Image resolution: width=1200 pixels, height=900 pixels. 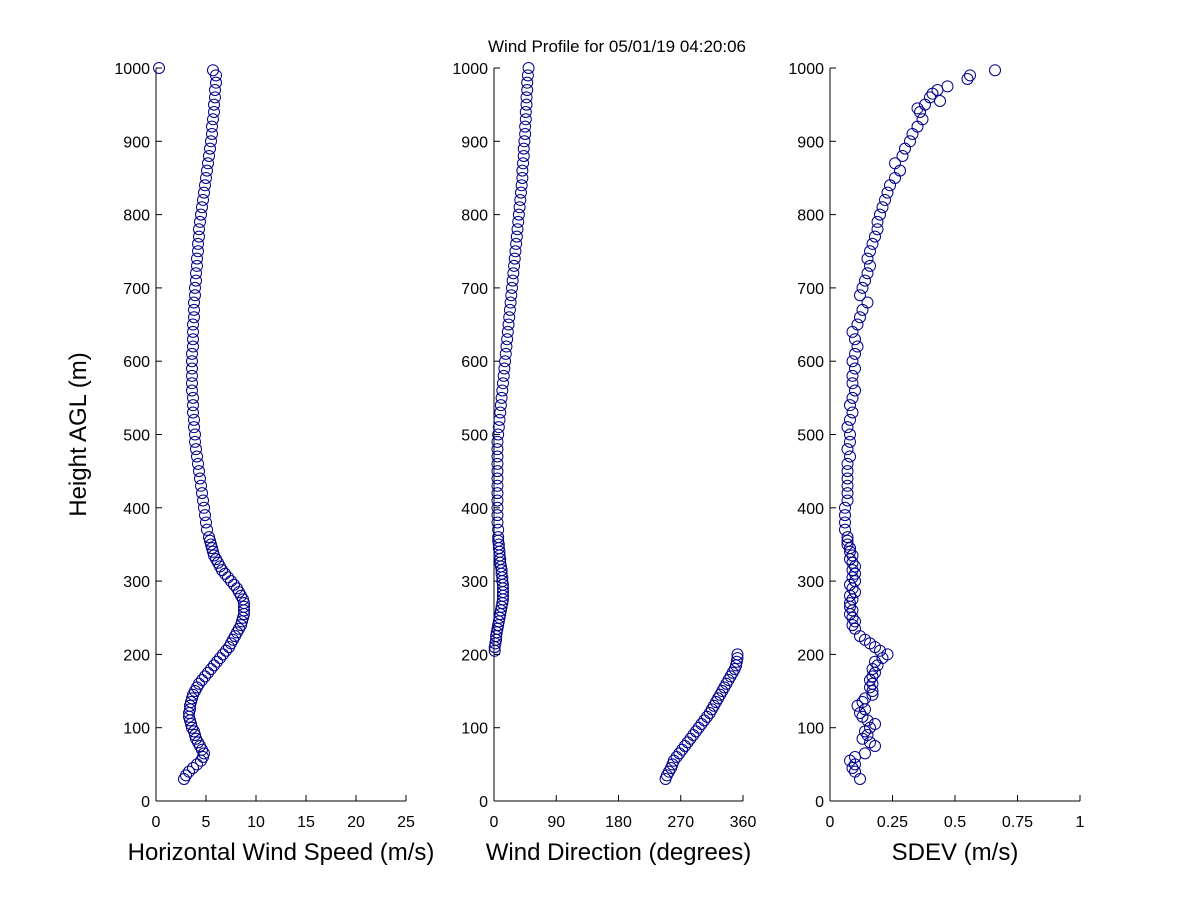 I want to click on figure-title: Wind Profile for 05/01/19 04:20:06, so click(x=617, y=46).